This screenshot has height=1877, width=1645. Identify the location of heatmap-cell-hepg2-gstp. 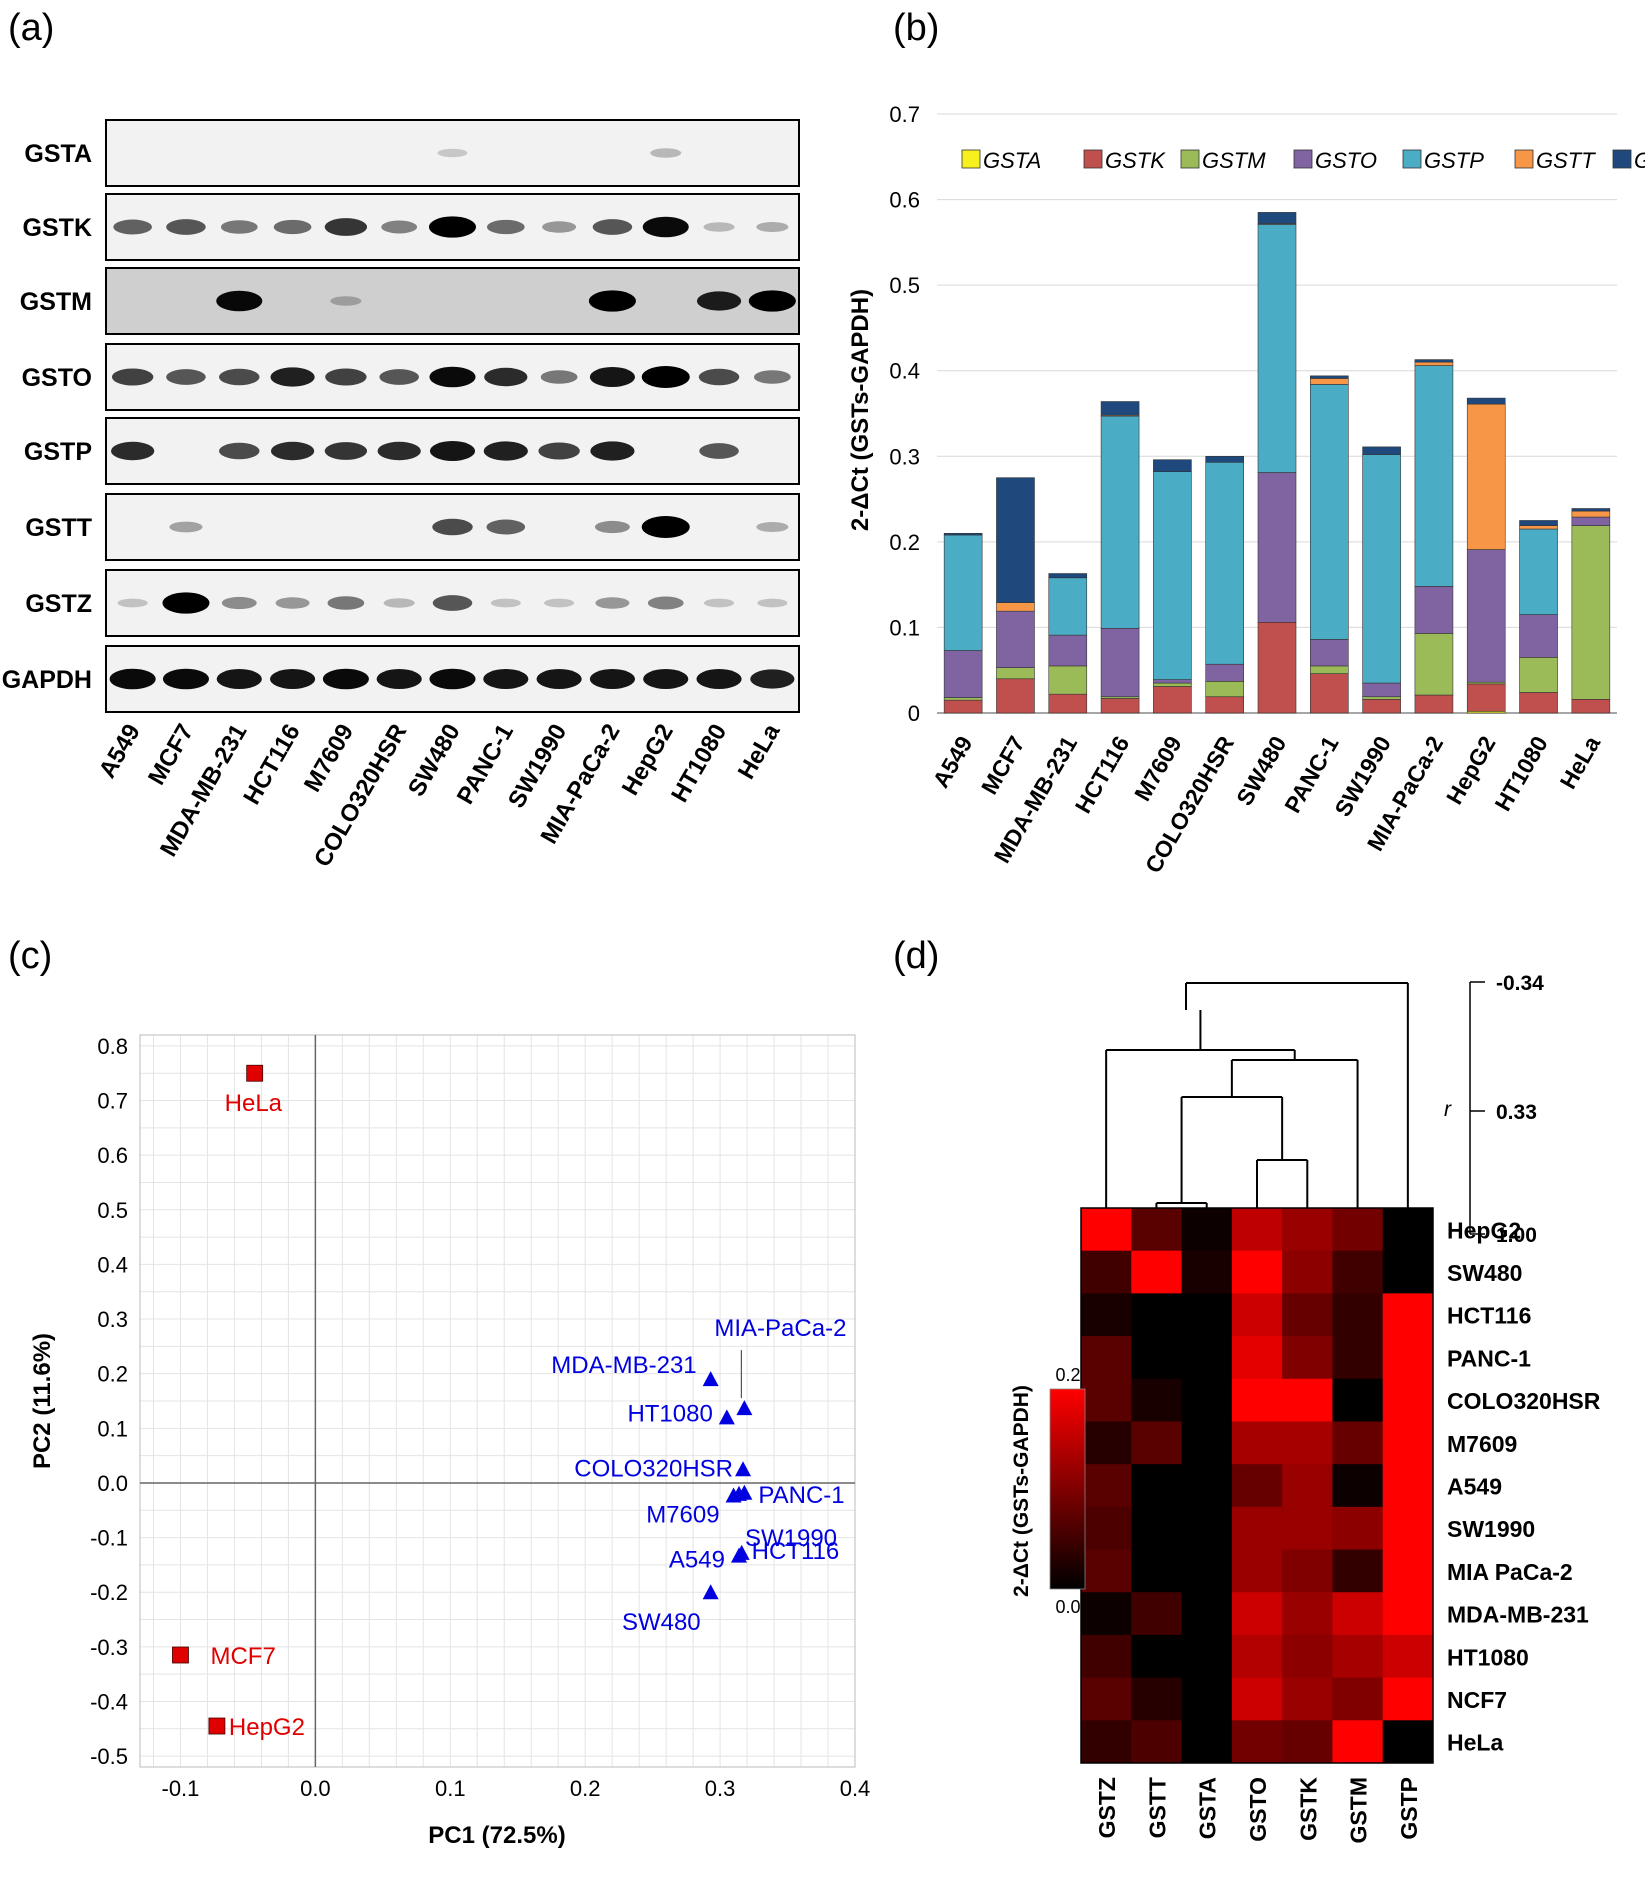
(1408, 1230).